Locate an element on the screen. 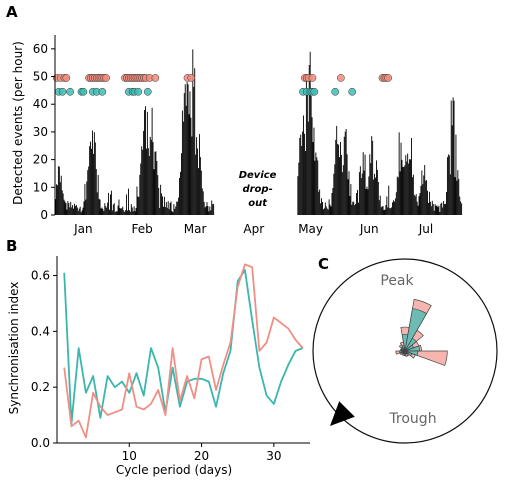 The height and width of the screenshot is (483, 510). y-tick-label-a: 40 is located at coordinates (40, 104).